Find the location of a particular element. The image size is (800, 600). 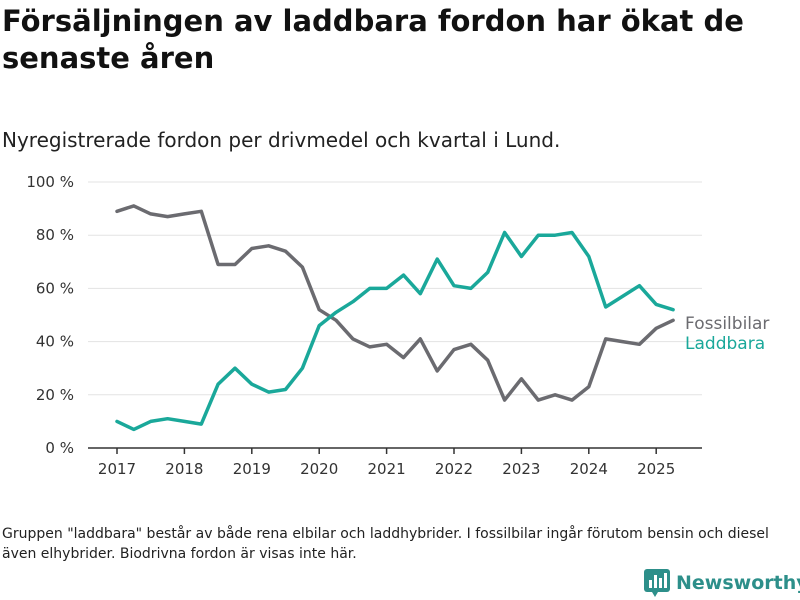

x-tick-label: 2018 is located at coordinates (184, 469).